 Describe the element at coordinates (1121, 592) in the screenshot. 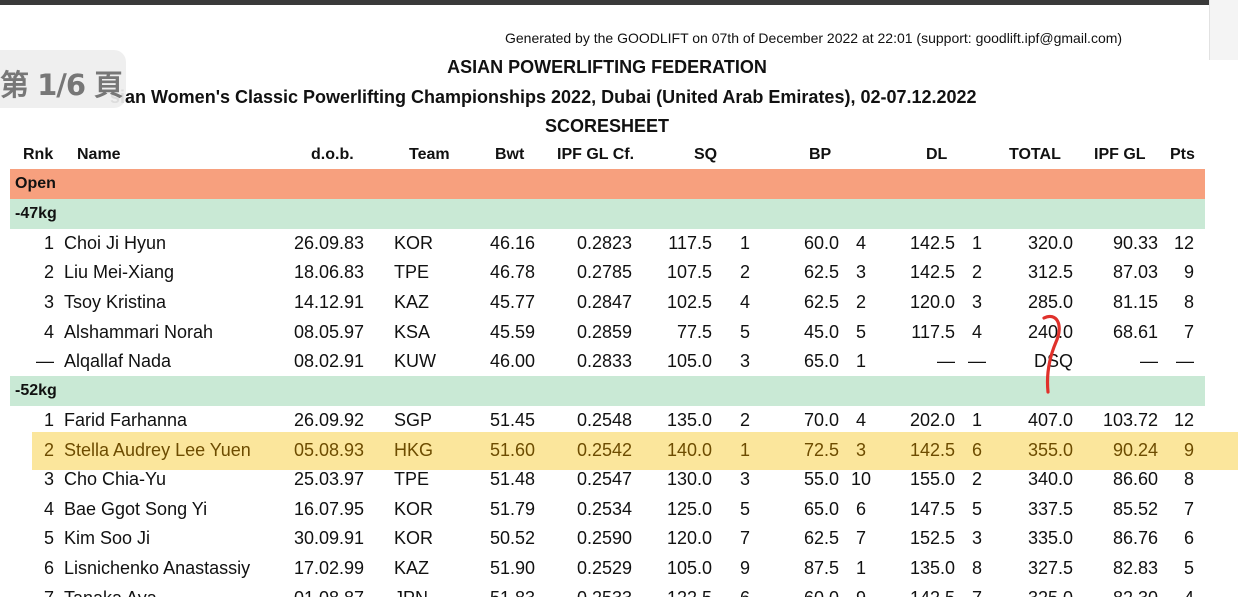

I see `cell-ipf-gl: 82.30` at that location.